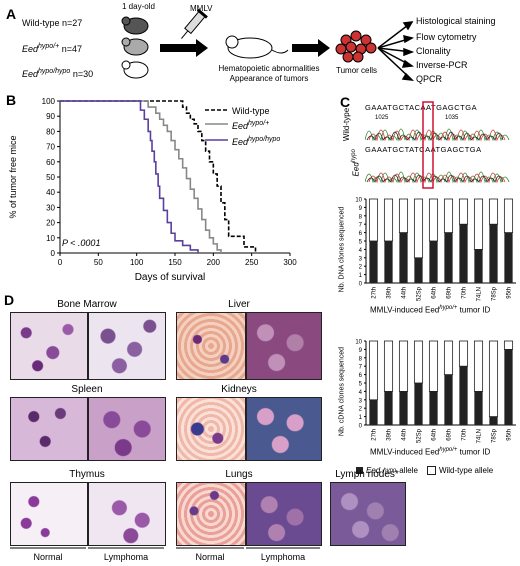  What do you see at coordinates (269, 78) in the screenshot?
I see `outcome-line-2: Appearance of tumors` at bounding box center [269, 78].